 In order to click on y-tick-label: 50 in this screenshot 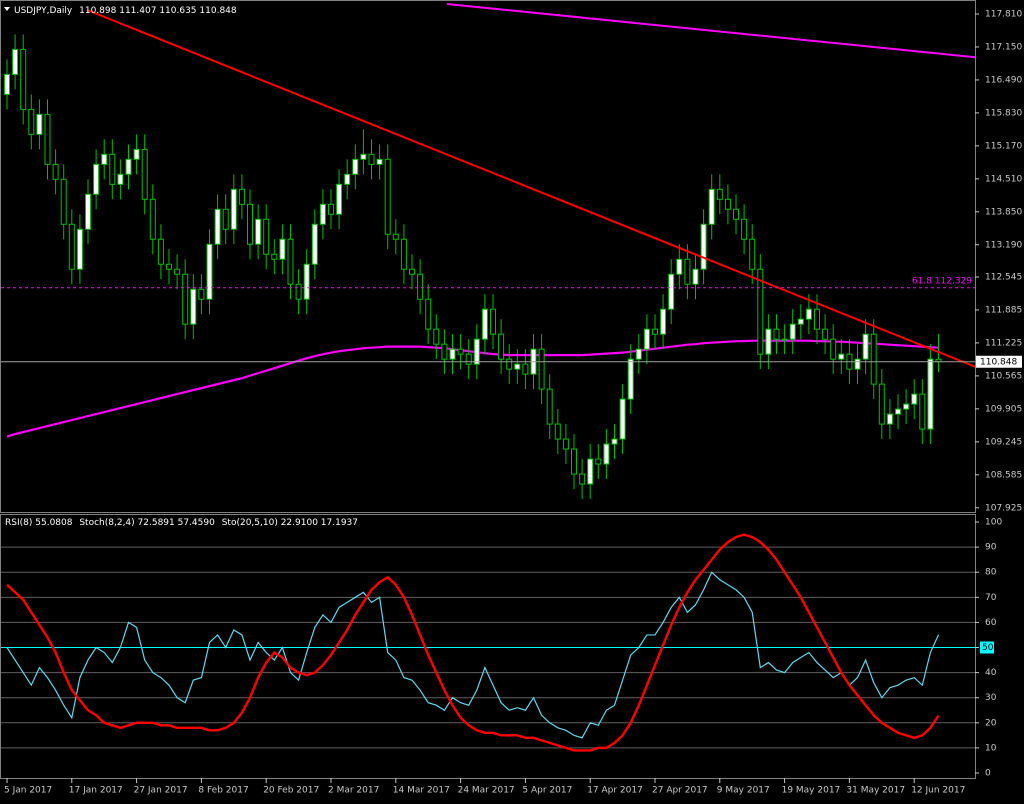, I will do `click(988, 648)`.